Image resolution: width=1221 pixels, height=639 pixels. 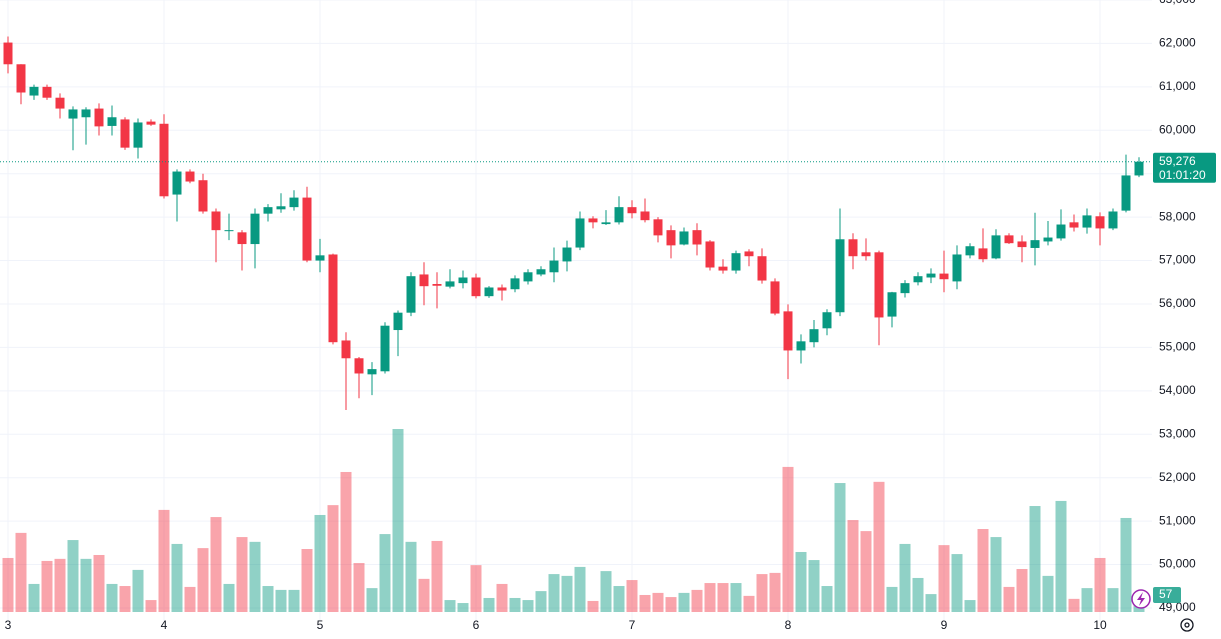 What do you see at coordinates (1177, 86) in the screenshot?
I see `y-tick-label: 61,000` at bounding box center [1177, 86].